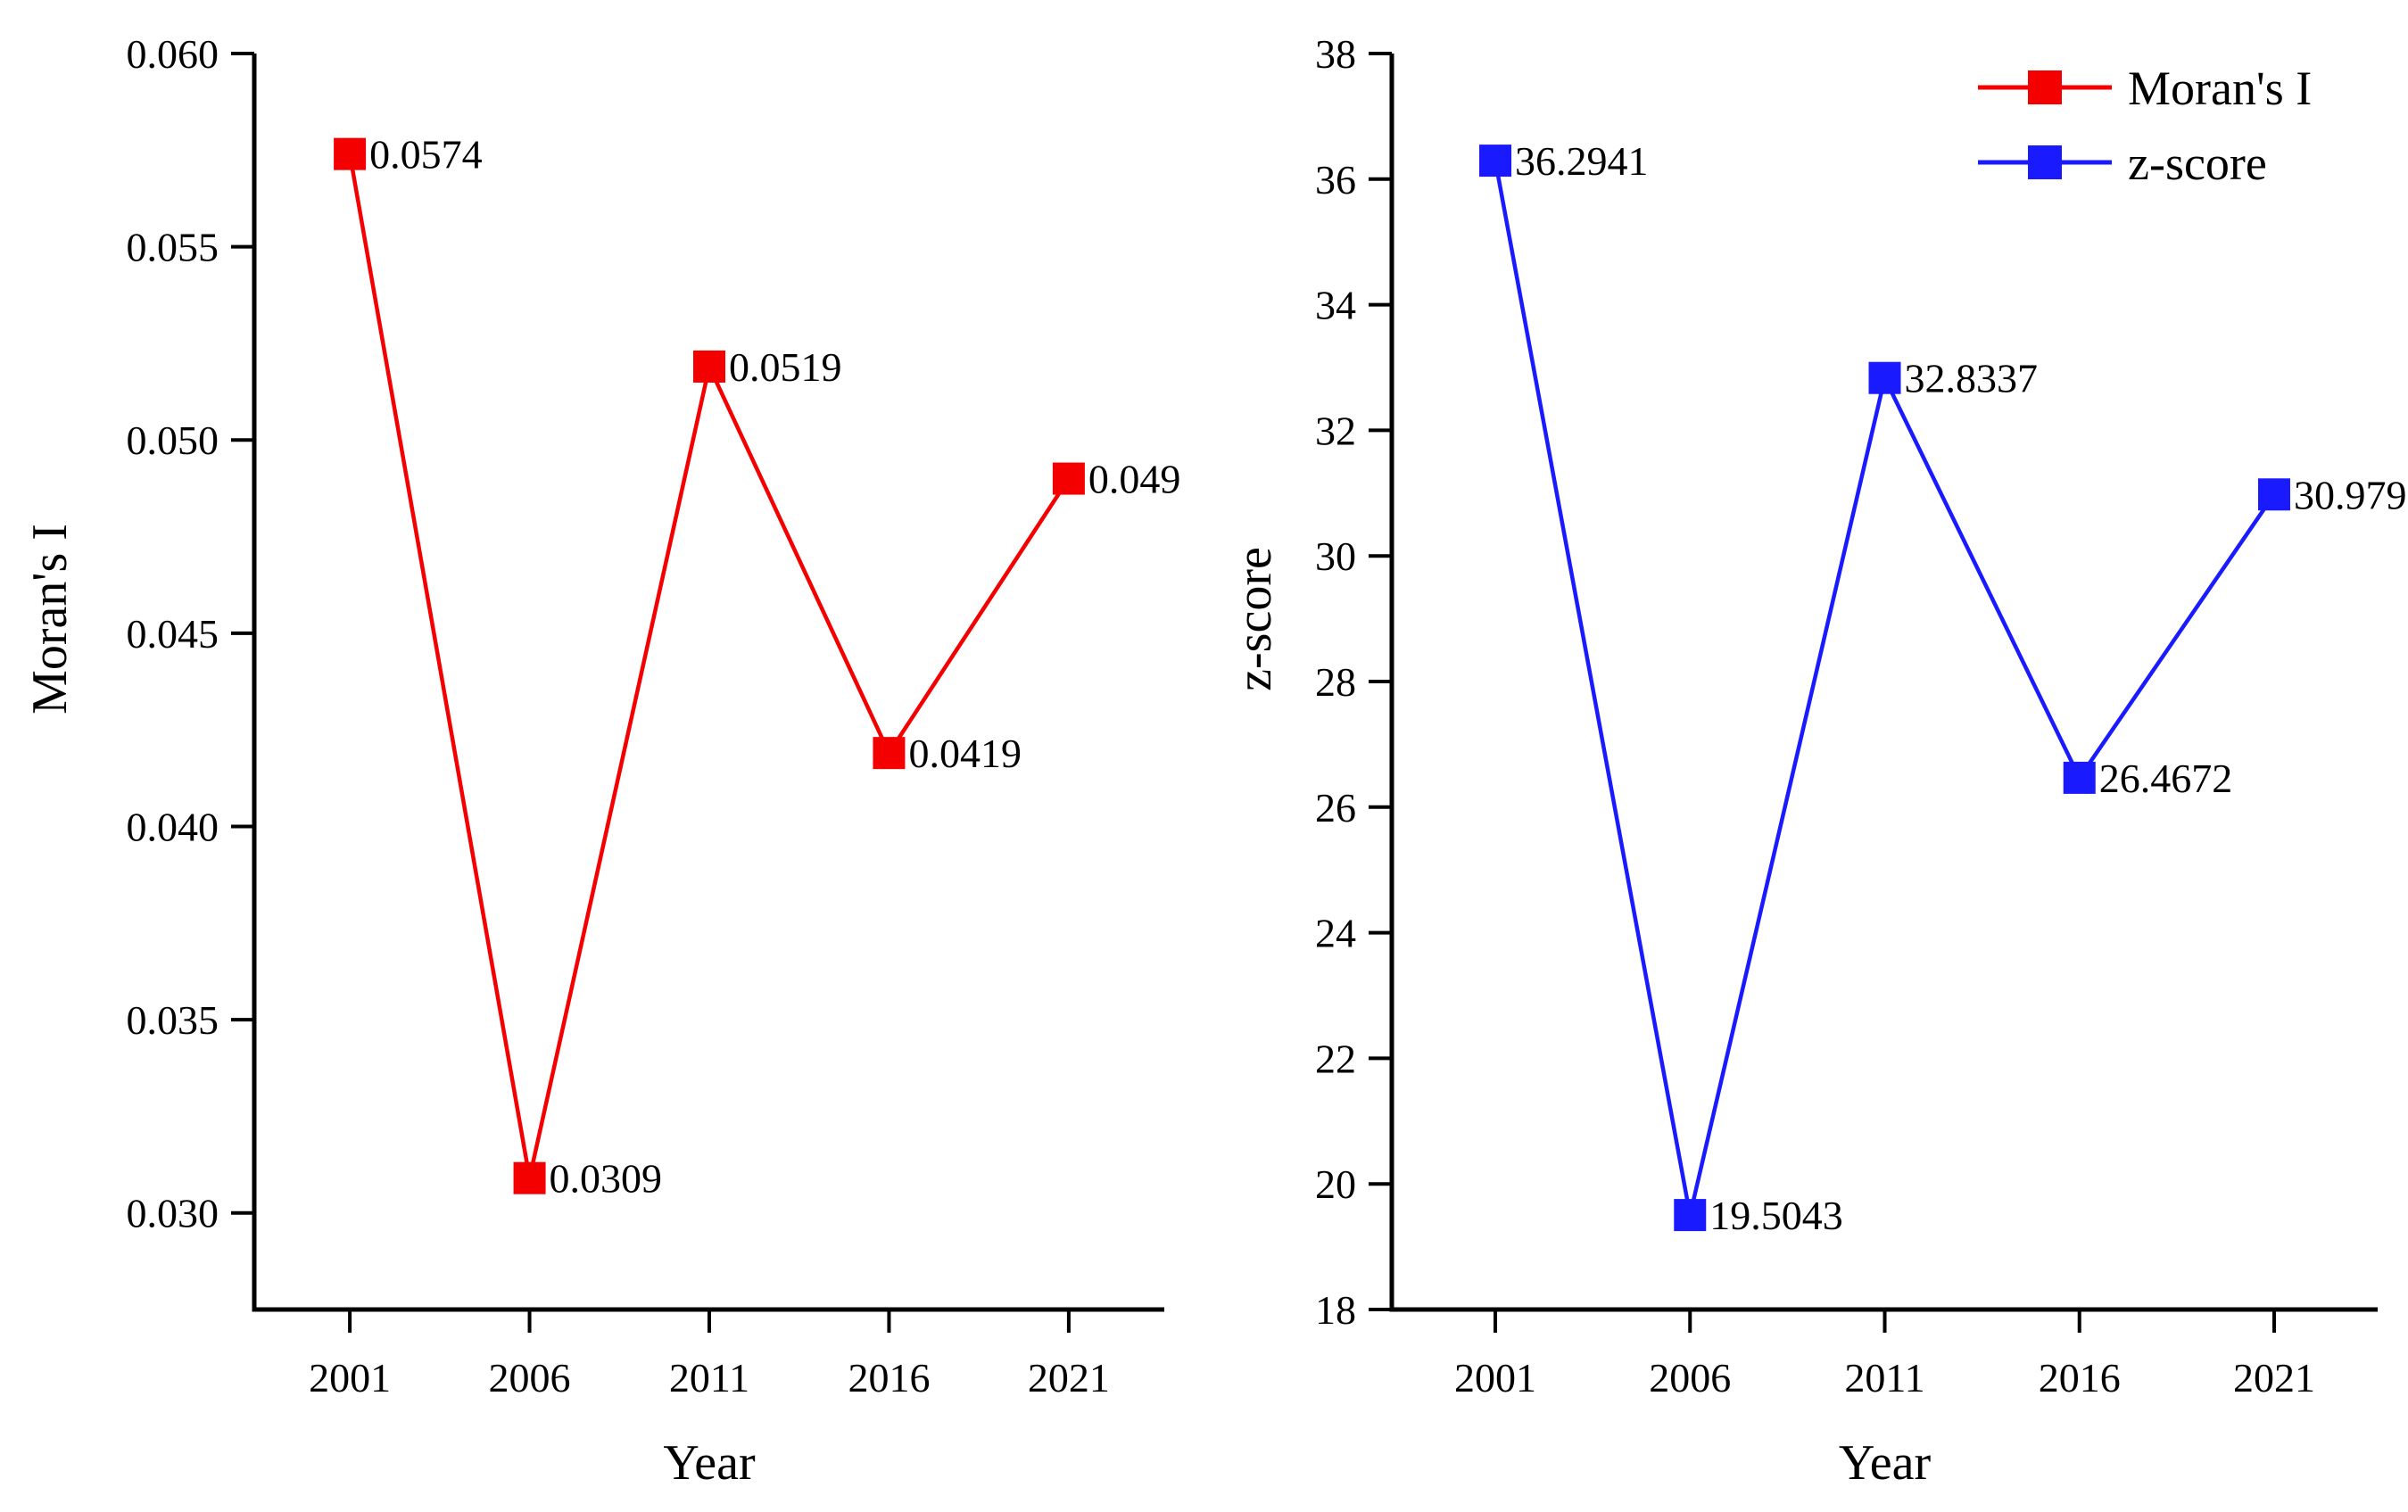  I want to click on y-tick-label: 0.040, so click(173, 826).